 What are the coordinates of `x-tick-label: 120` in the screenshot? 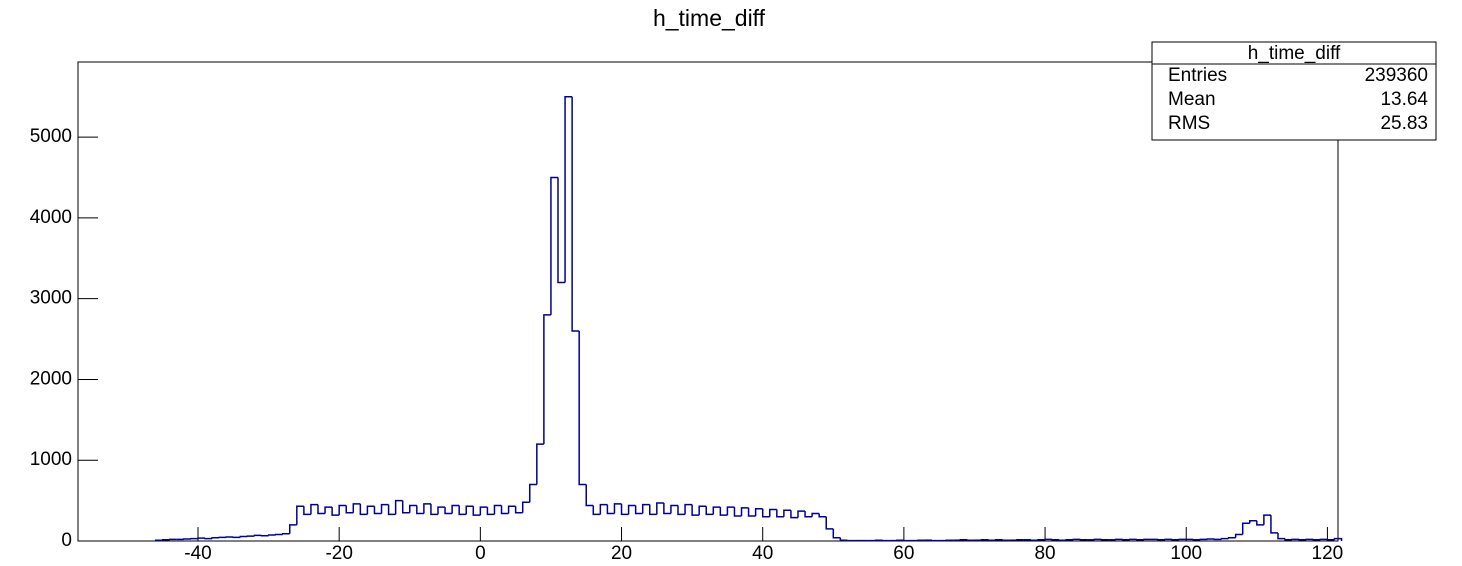 It's located at (1328, 553).